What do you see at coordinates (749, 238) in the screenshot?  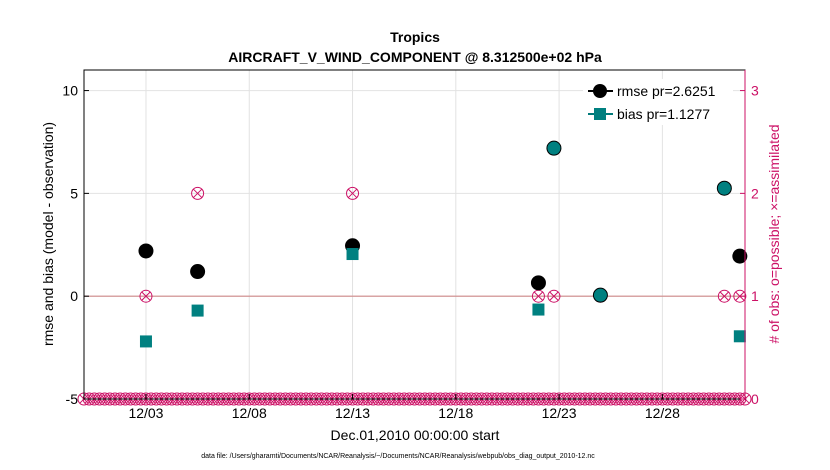 I see `y-right-ticks: 0 1 2 3` at bounding box center [749, 238].